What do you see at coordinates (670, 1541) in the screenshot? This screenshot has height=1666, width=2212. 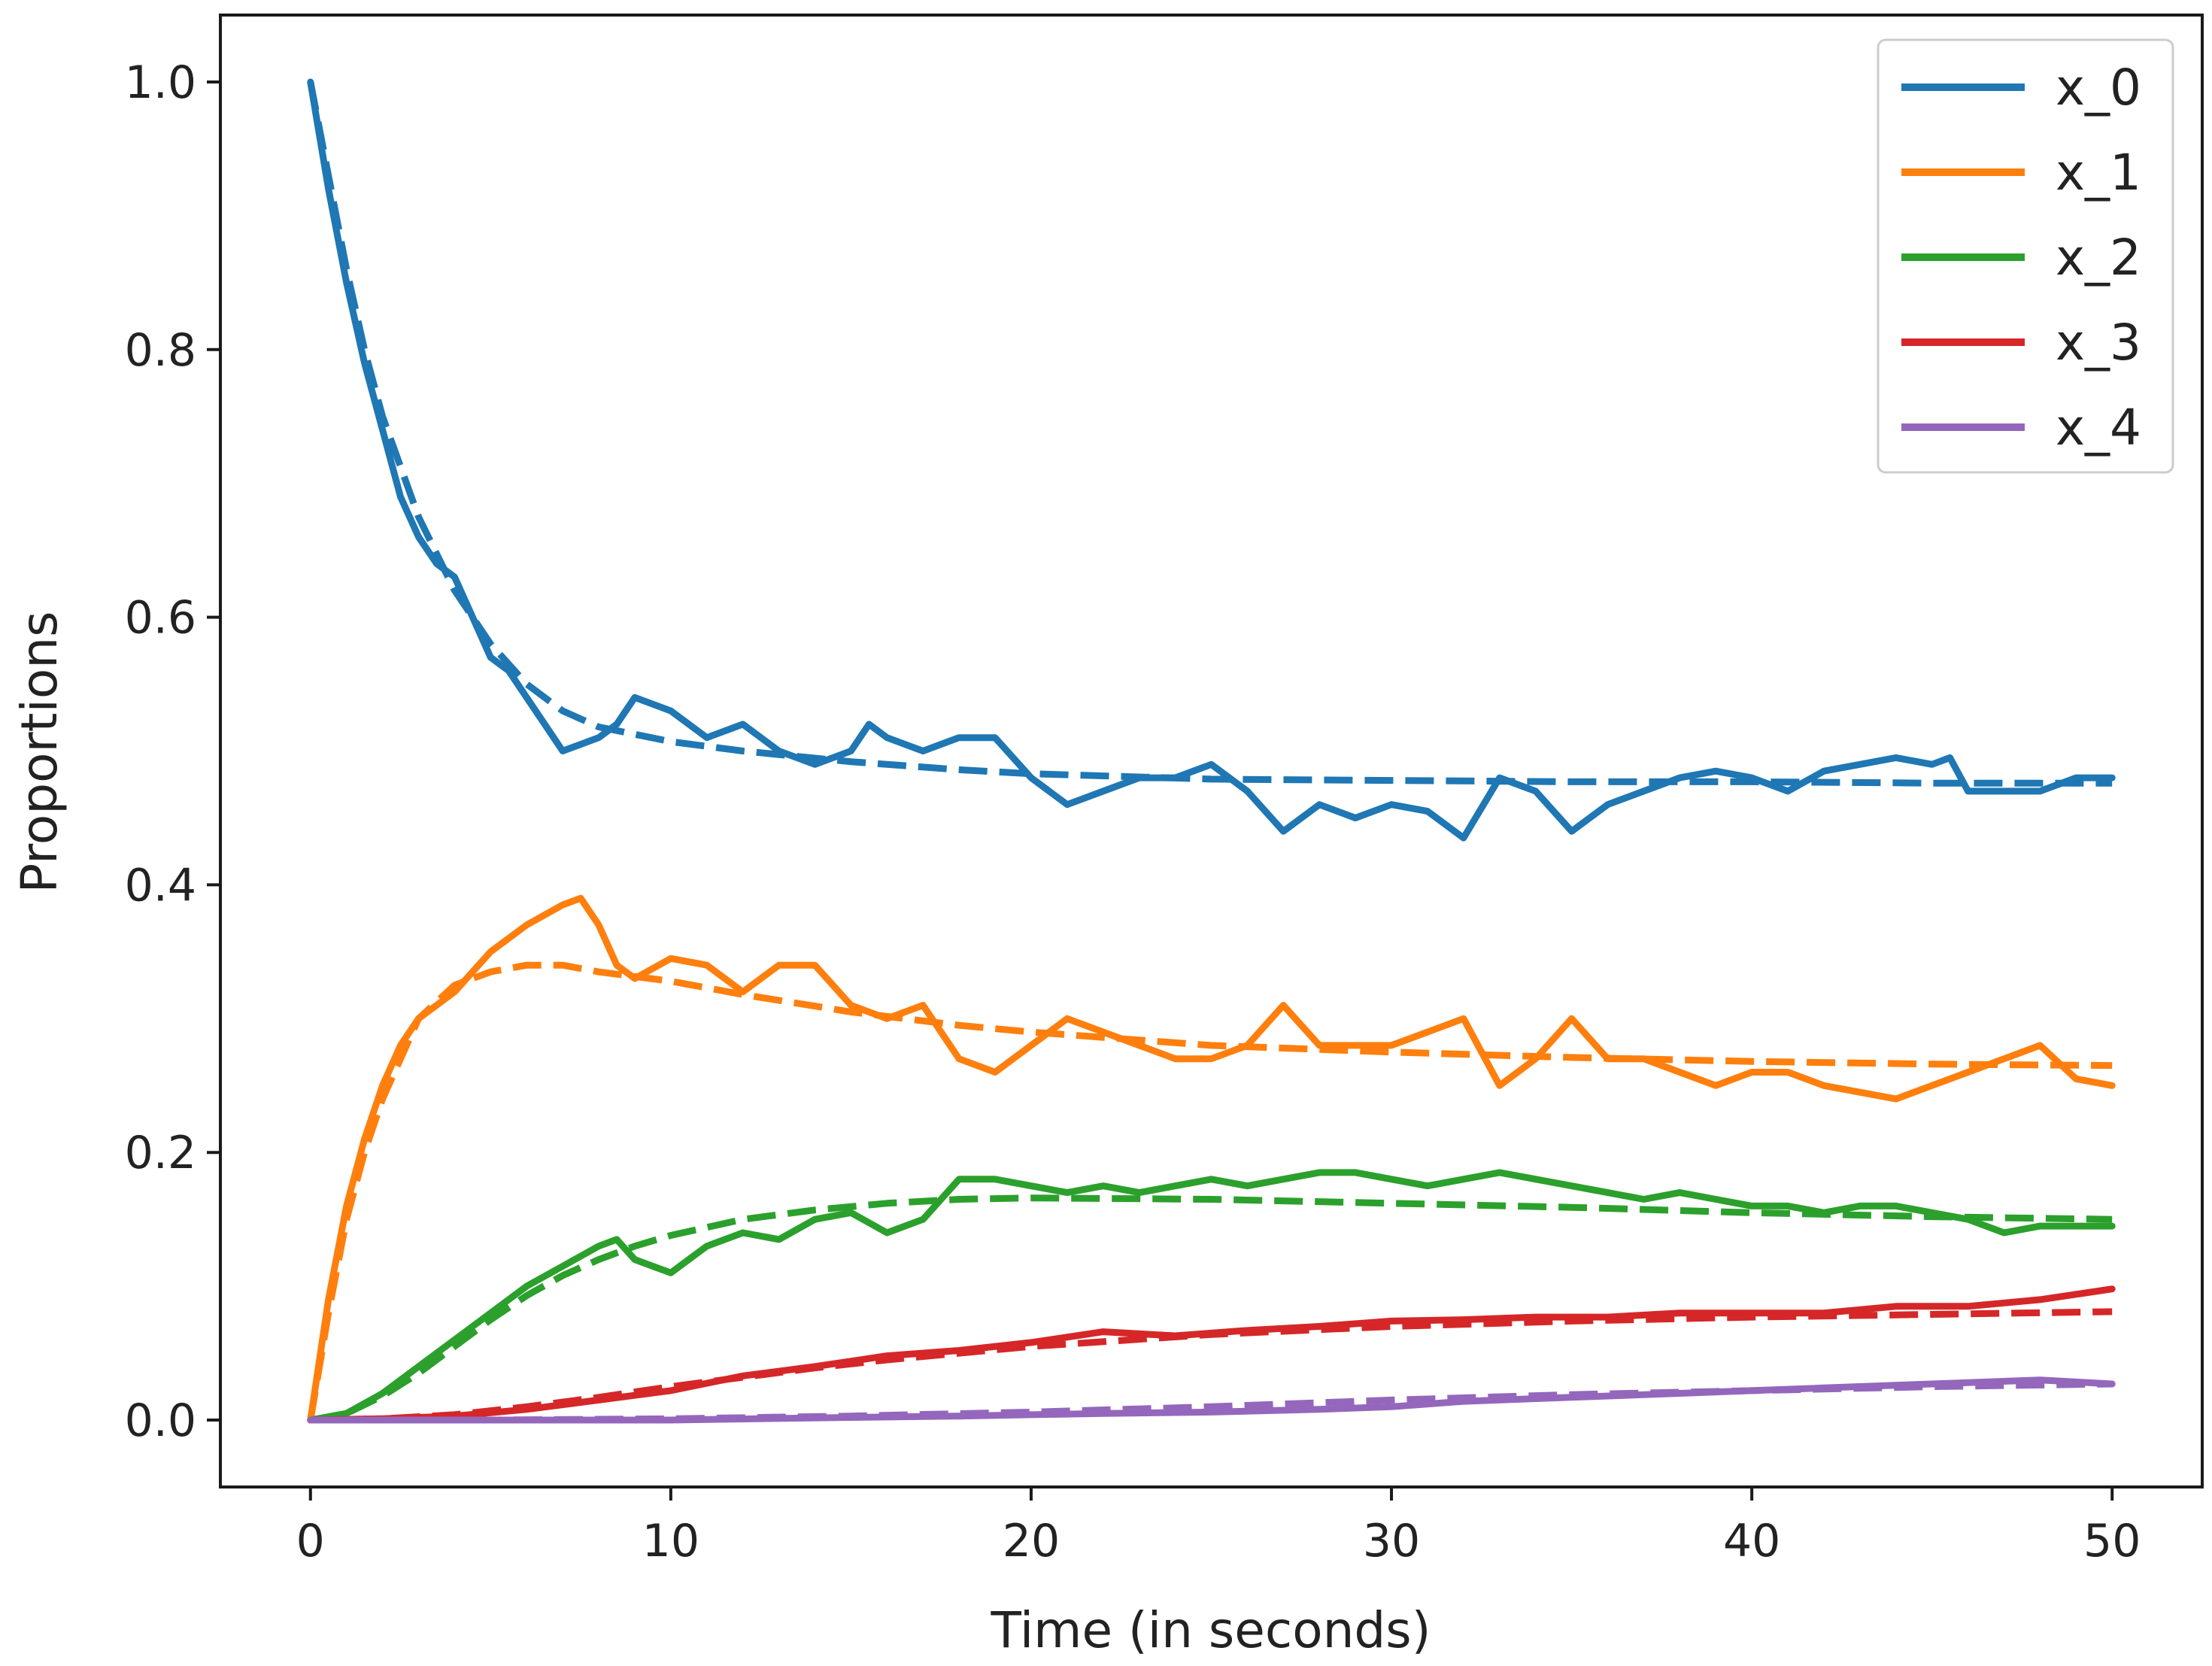 I see `x-tick-label: 10` at bounding box center [670, 1541].